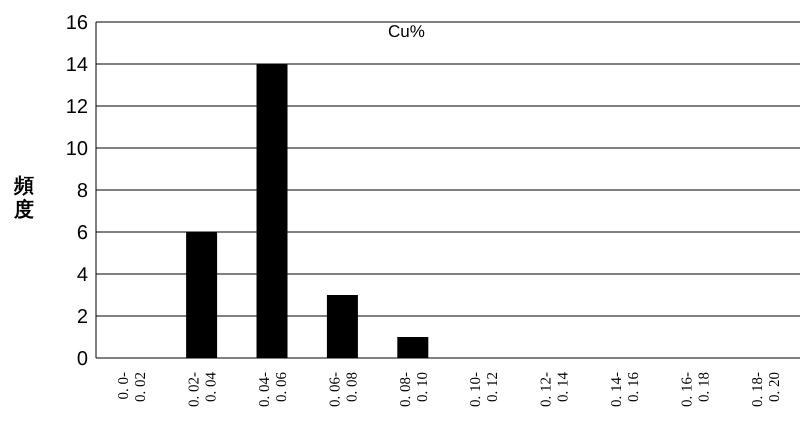 The height and width of the screenshot is (446, 809). Describe the element at coordinates (77, 149) in the screenshot. I see `y-tick-label: 10` at that location.